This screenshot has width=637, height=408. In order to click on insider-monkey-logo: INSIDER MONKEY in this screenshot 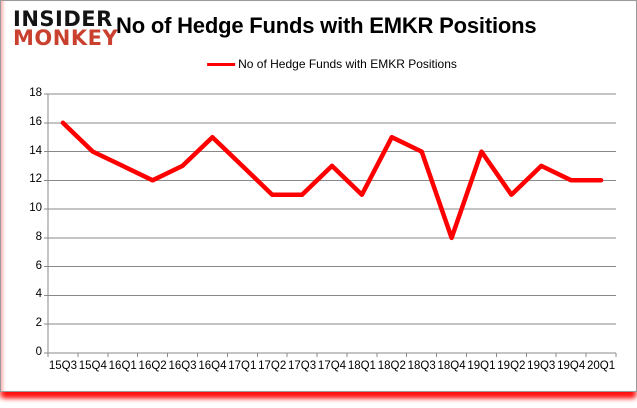, I will do `click(66, 28)`.